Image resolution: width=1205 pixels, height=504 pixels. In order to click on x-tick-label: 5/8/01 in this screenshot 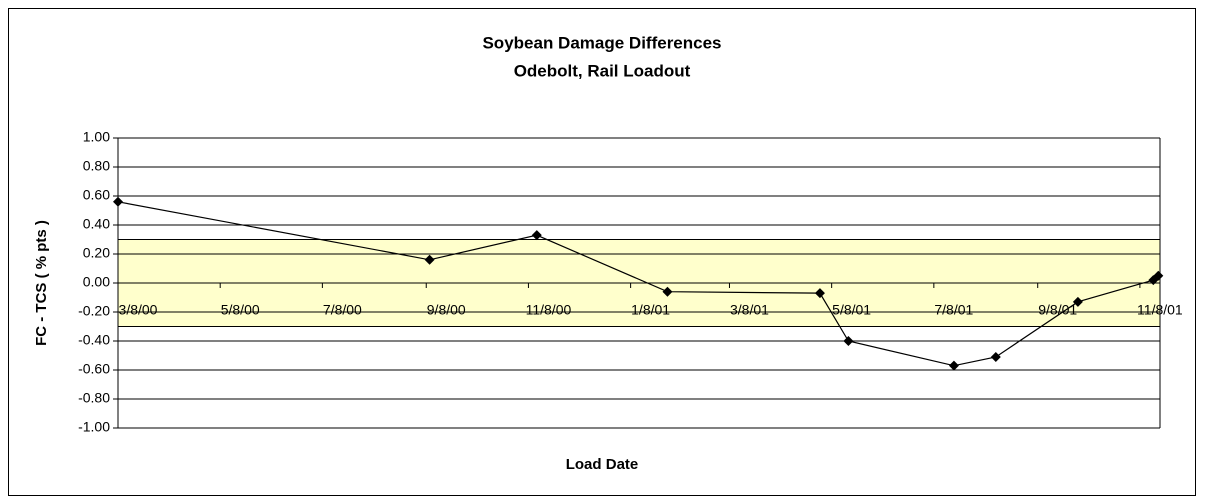, I will do `click(851, 310)`.